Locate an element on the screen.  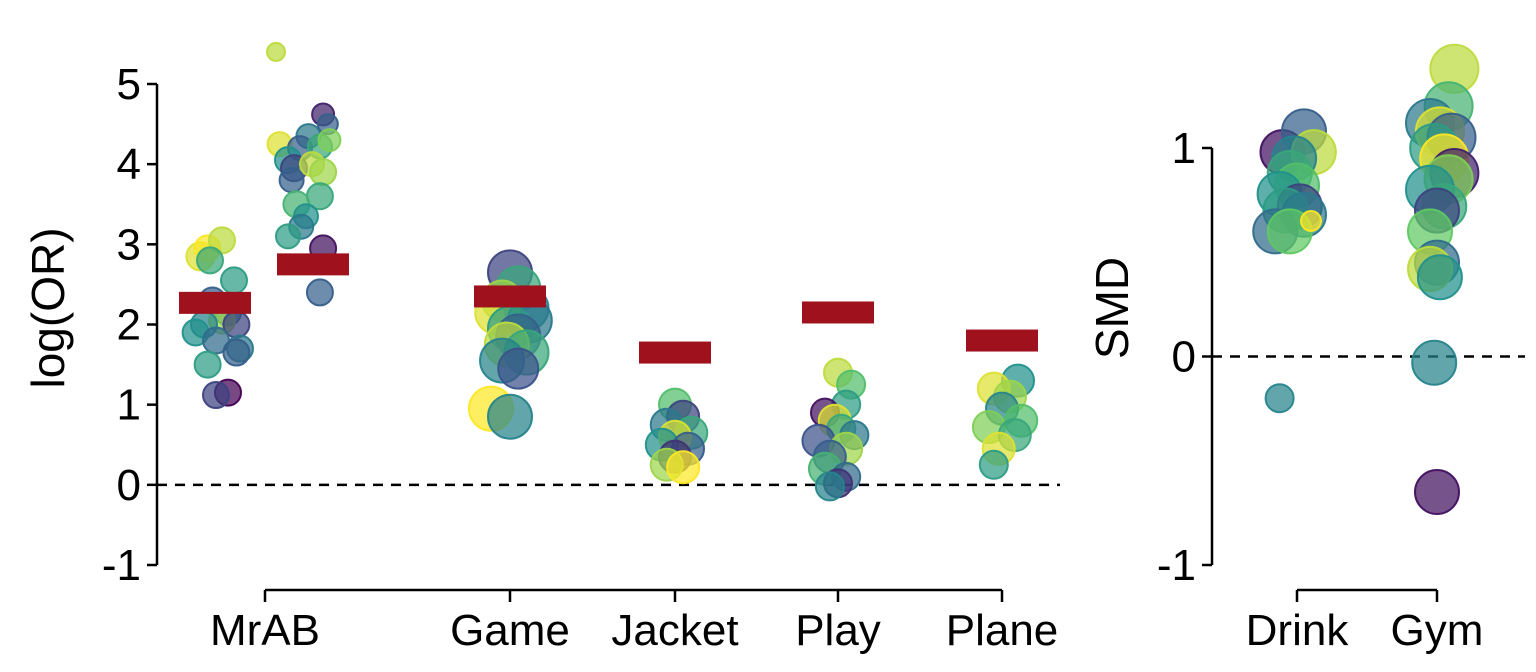
y-tick-label: 3 is located at coordinates (129, 244).